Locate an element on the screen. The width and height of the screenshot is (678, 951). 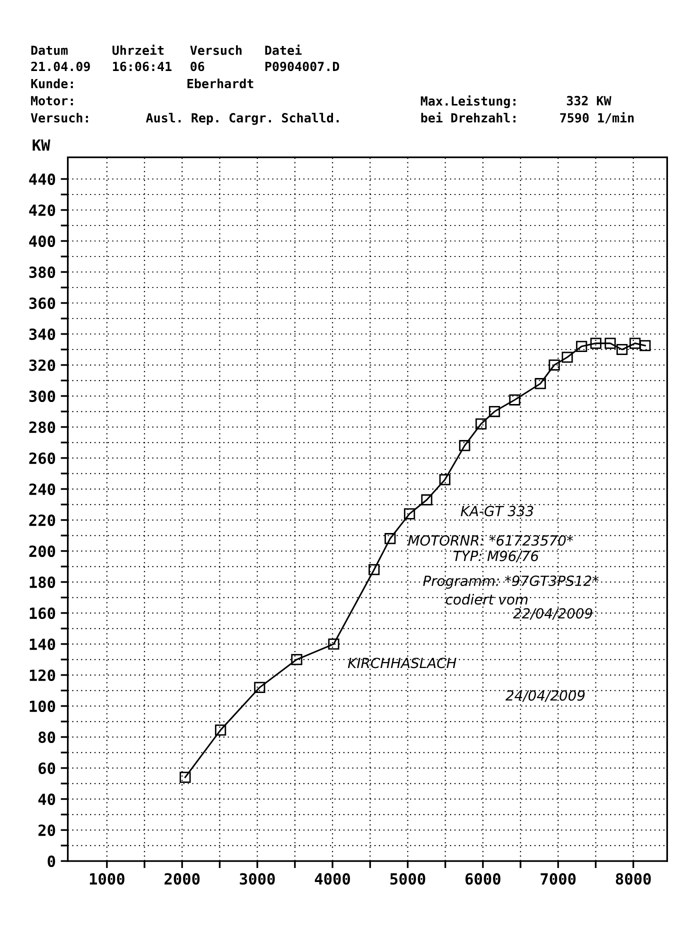
text: 06 is located at coordinates (197, 67).